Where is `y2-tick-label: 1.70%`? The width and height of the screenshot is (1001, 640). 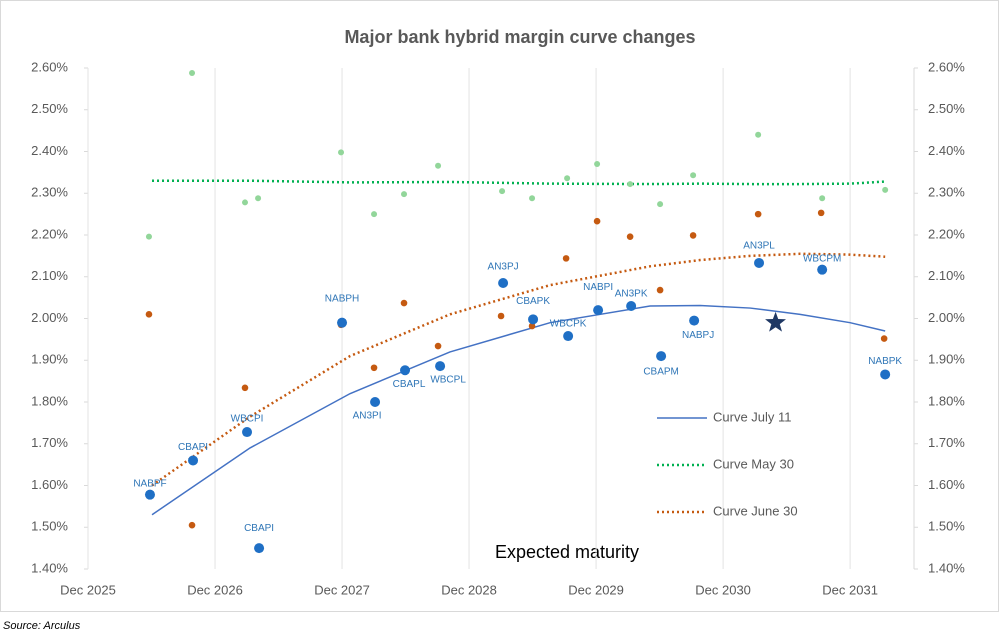 y2-tick-label: 1.70% is located at coordinates (946, 442).